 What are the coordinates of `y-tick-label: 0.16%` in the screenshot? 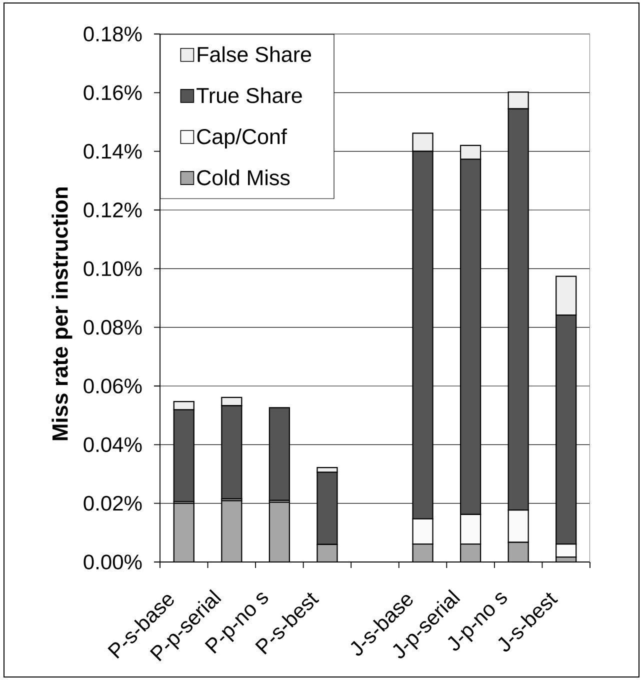 It's located at (113, 92).